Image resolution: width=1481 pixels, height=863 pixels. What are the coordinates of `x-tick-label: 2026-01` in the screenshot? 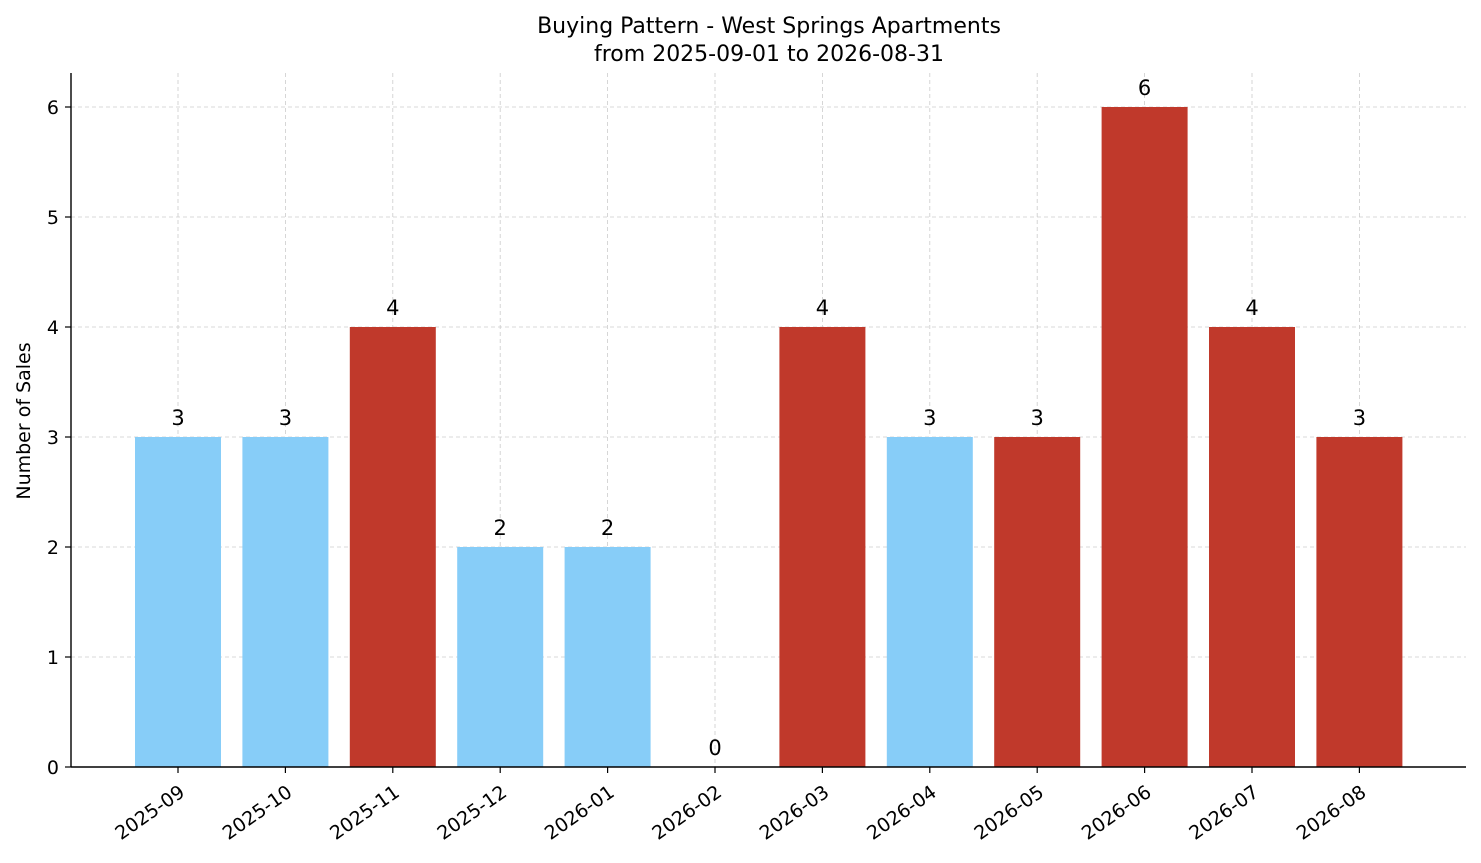 It's located at (580, 813).